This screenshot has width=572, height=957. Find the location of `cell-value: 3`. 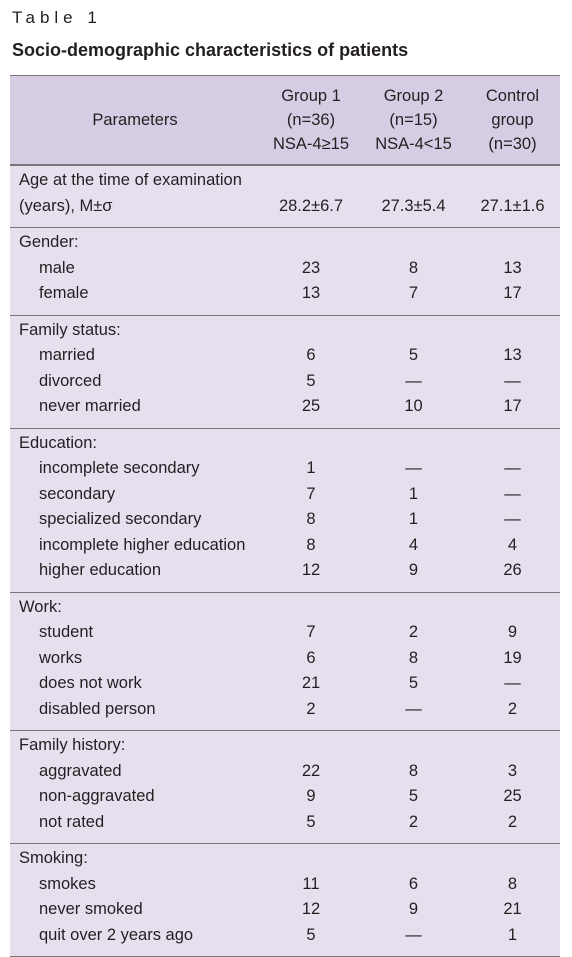

cell-value: 3 is located at coordinates (512, 770).